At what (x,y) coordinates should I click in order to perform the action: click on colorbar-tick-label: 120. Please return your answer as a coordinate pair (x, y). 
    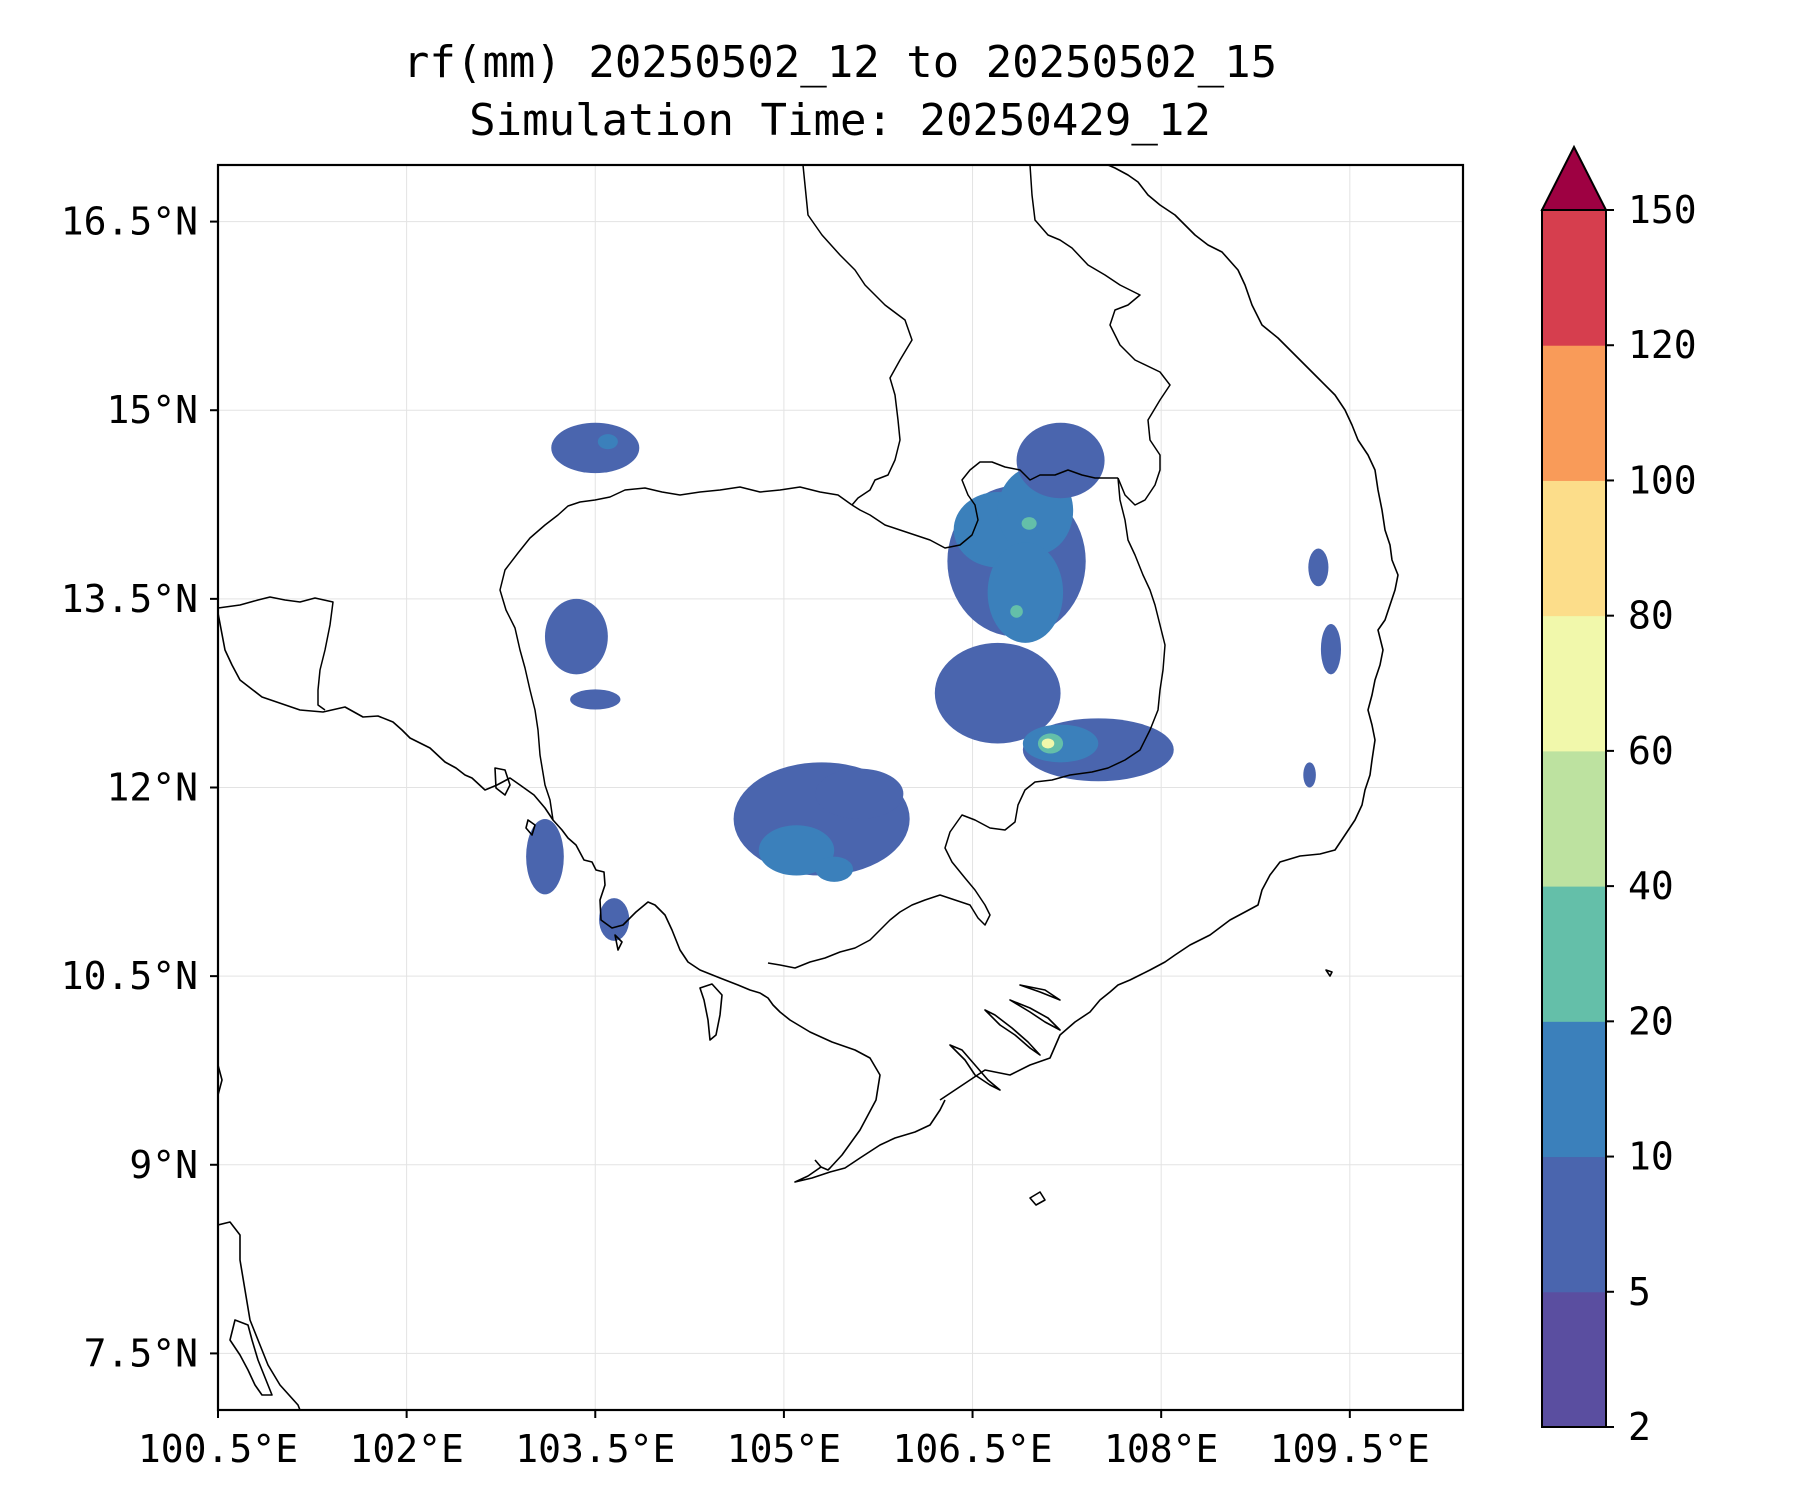
    Looking at the image, I should click on (1662, 345).